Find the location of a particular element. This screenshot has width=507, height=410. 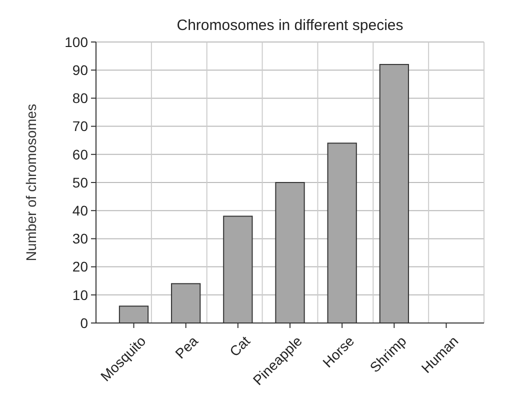

y-tick-label: 40 is located at coordinates (80, 210).